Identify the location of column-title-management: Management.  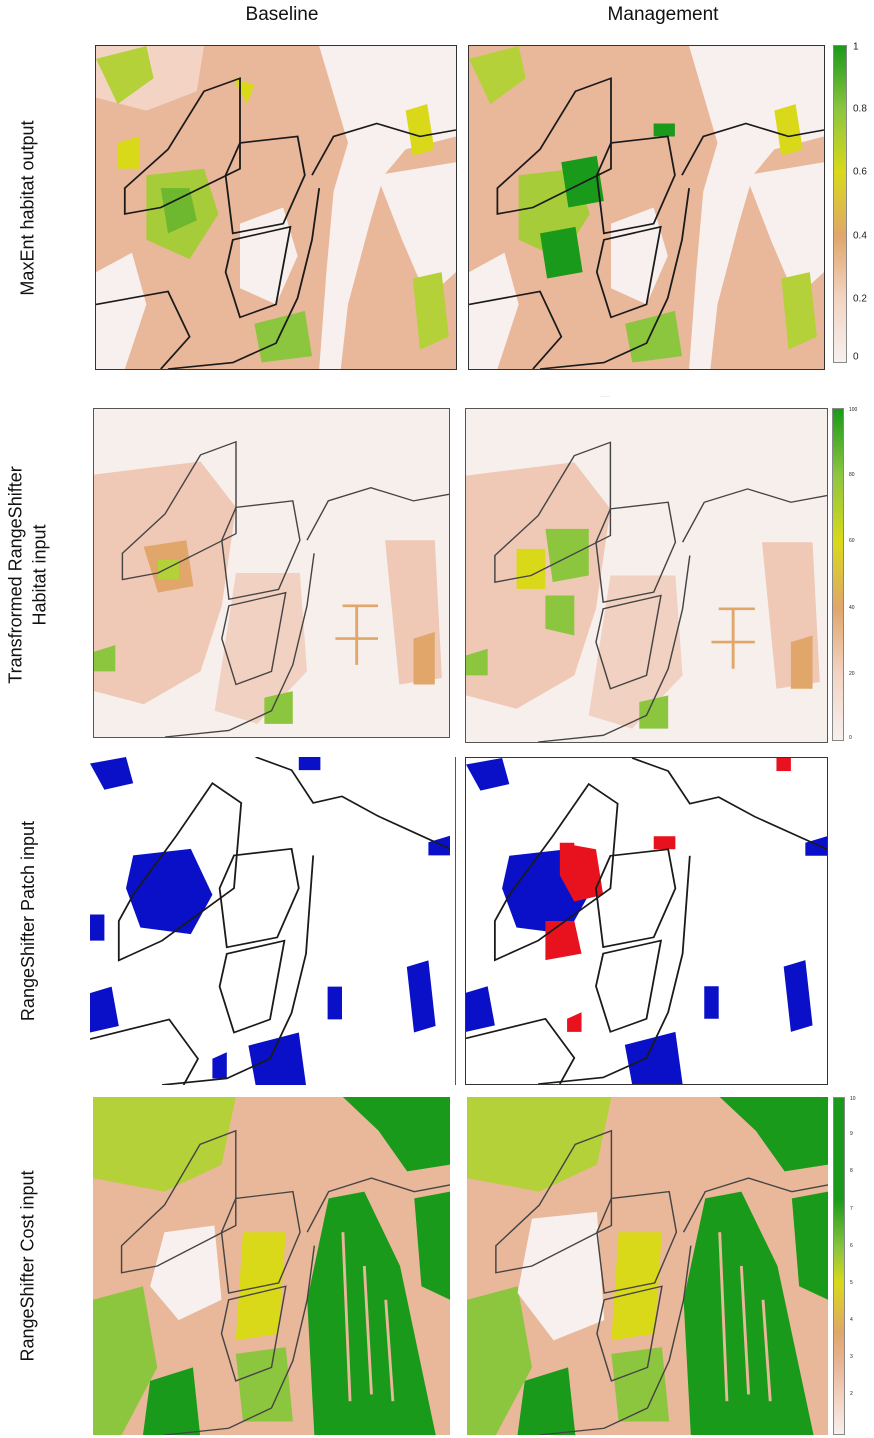
(663, 14).